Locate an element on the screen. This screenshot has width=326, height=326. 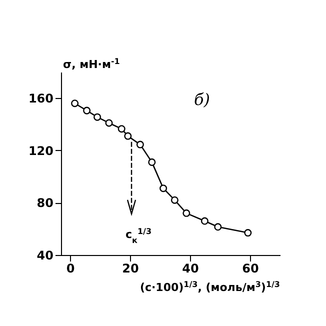
x-tick-label: 40 is located at coordinates (190, 269).